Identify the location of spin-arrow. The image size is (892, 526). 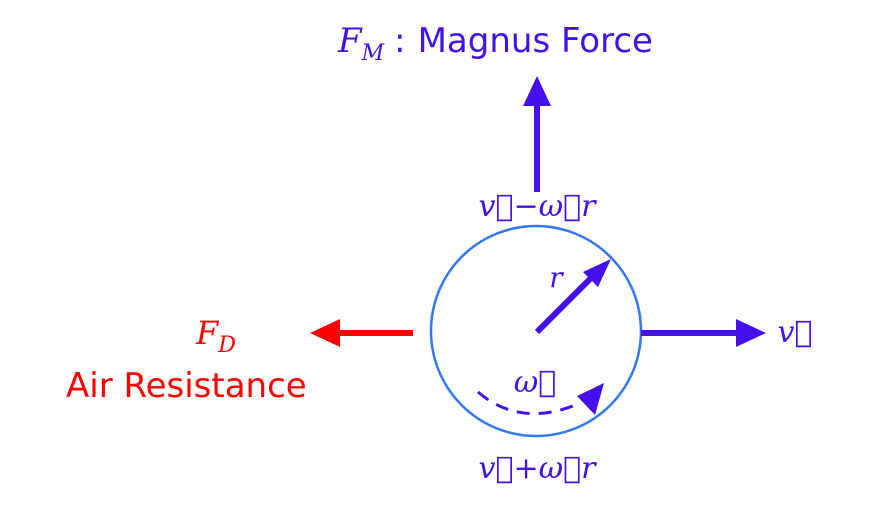
(540, 399).